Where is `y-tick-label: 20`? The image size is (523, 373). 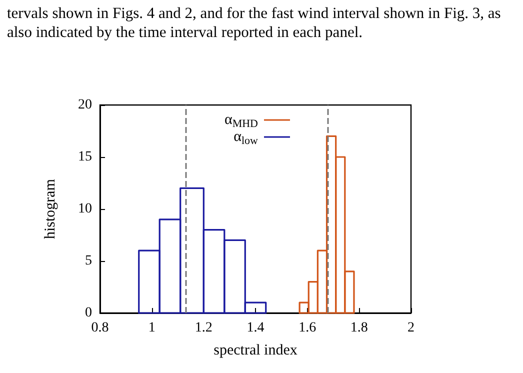 y-tick-label: 20 is located at coordinates (85, 105).